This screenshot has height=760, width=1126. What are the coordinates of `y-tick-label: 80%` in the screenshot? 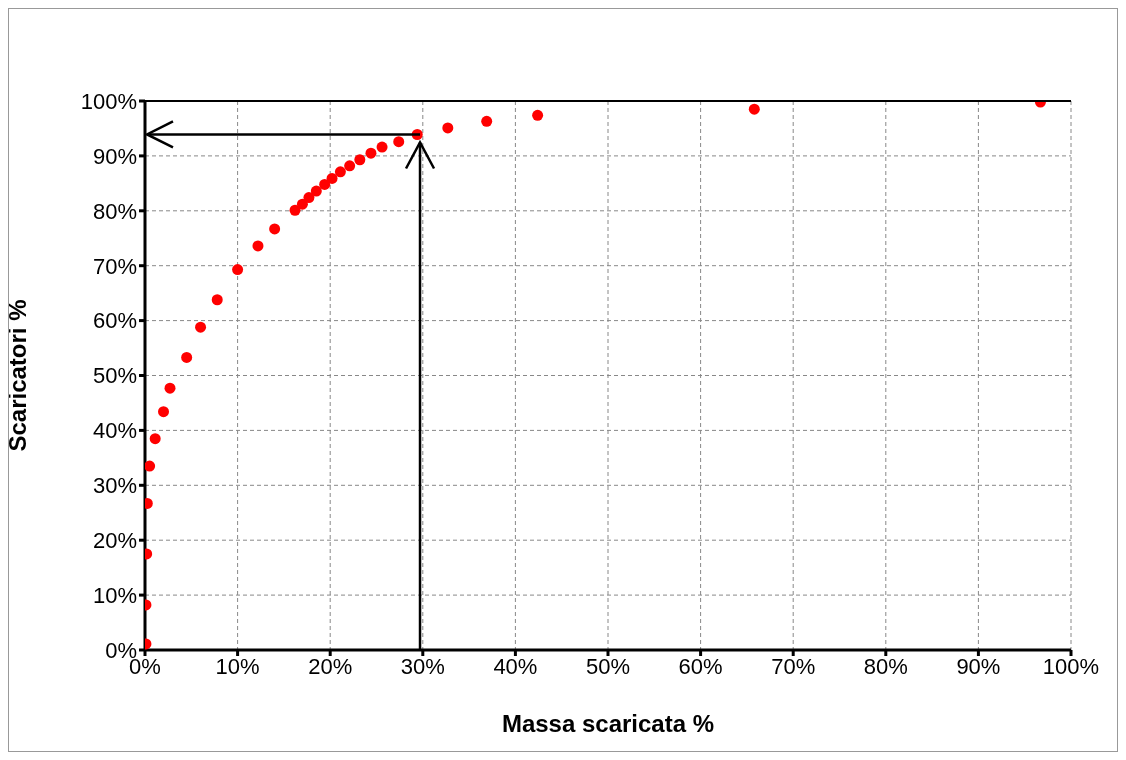 It's located at (114, 211).